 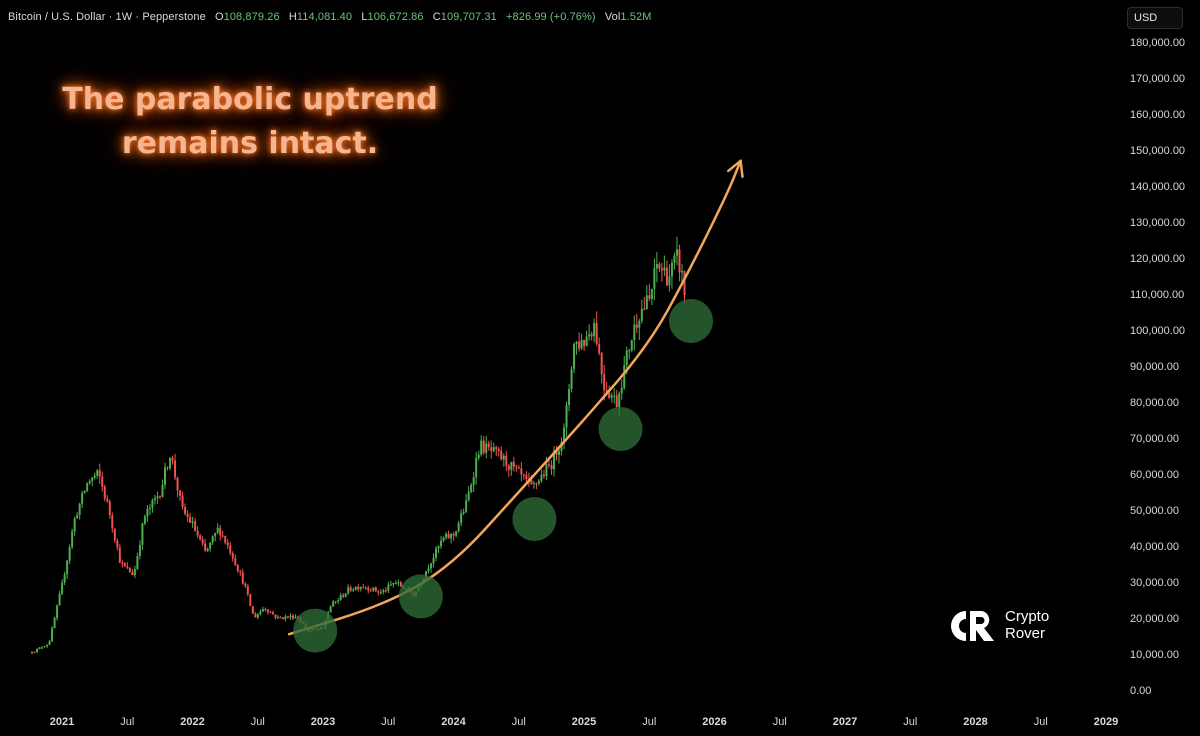 What do you see at coordinates (1025, 633) in the screenshot?
I see `brand-line-2: Rover` at bounding box center [1025, 633].